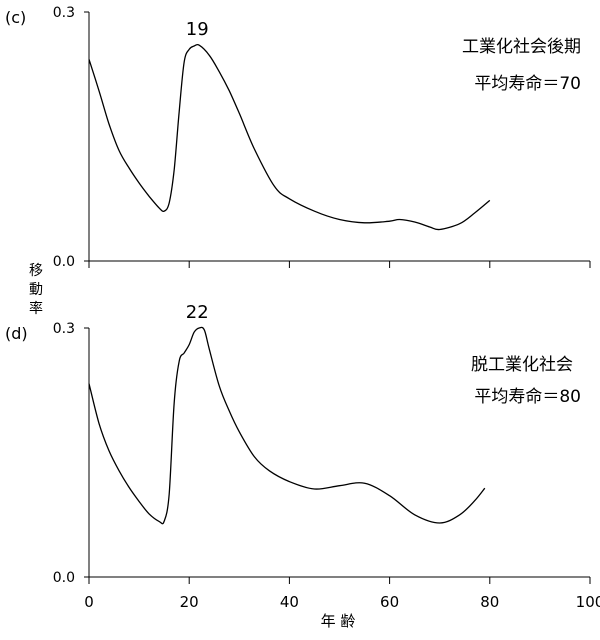 The height and width of the screenshot is (640, 600). I want to click on panel-label-d: (d), so click(16, 333).